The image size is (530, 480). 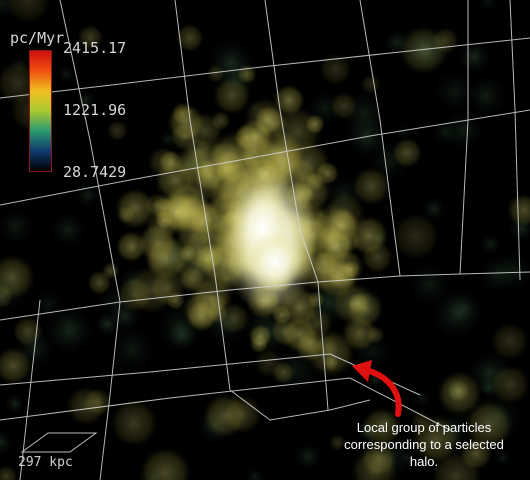 What do you see at coordinates (37, 38) in the screenshot?
I see `colorbar-unit-label: pc/Myr` at bounding box center [37, 38].